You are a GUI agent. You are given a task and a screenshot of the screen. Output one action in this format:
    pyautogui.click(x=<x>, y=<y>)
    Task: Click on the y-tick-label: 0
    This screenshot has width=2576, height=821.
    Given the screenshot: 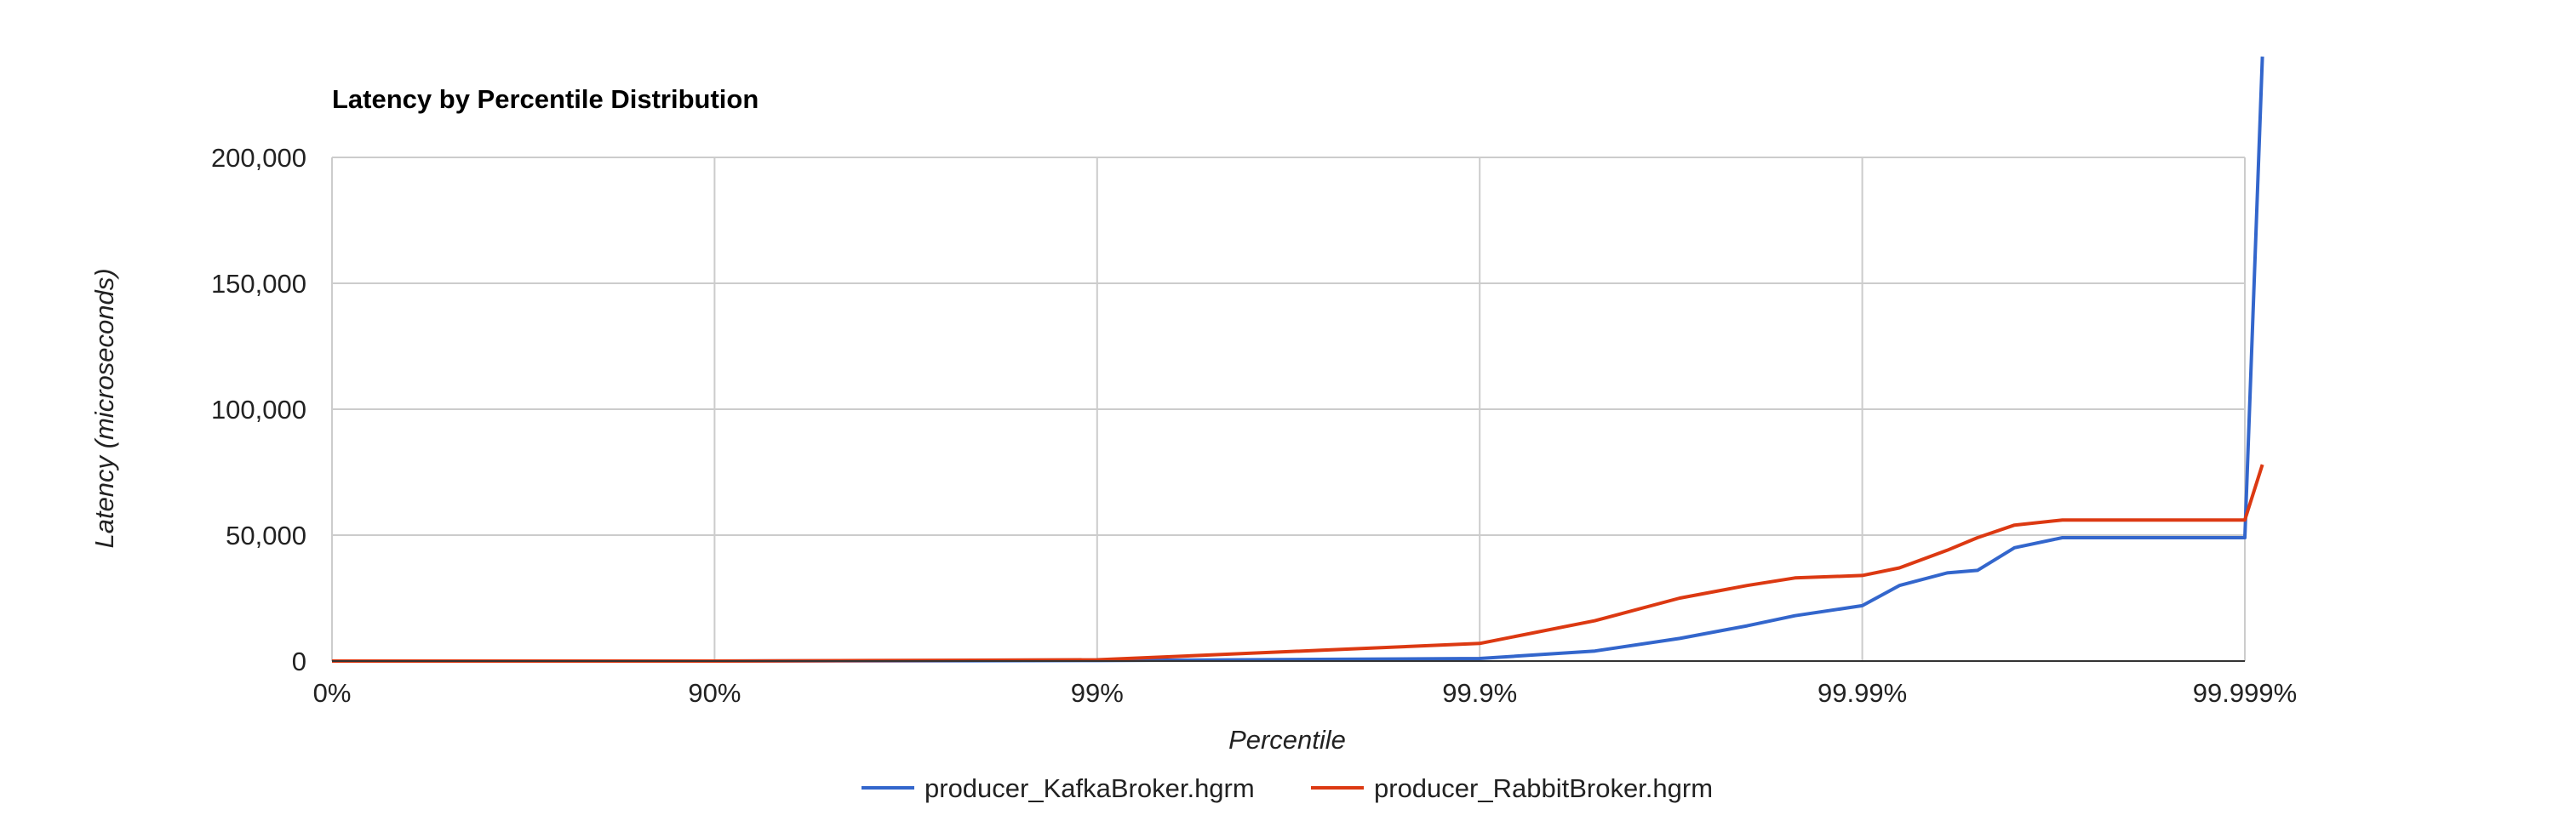 What is the action you would take?
    pyautogui.click(x=299, y=661)
    